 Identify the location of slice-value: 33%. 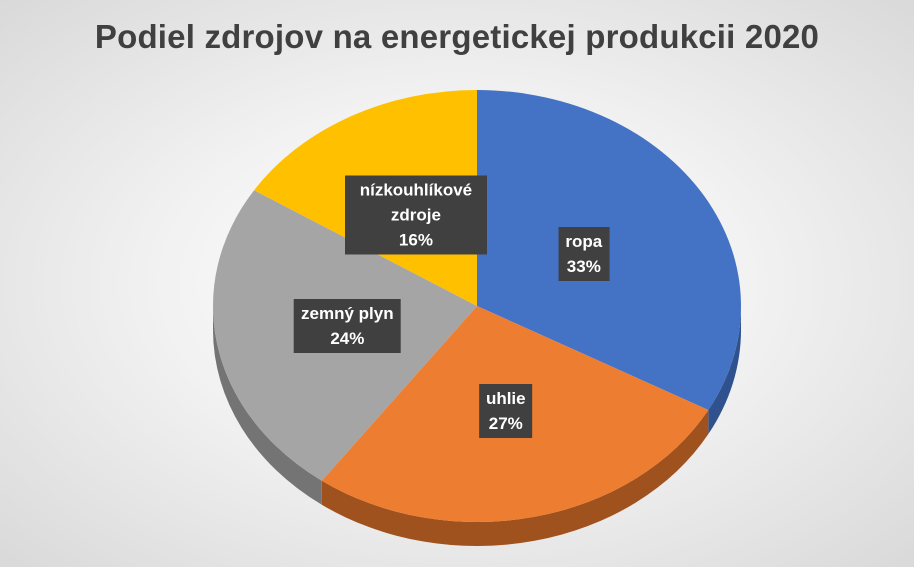
(583, 267).